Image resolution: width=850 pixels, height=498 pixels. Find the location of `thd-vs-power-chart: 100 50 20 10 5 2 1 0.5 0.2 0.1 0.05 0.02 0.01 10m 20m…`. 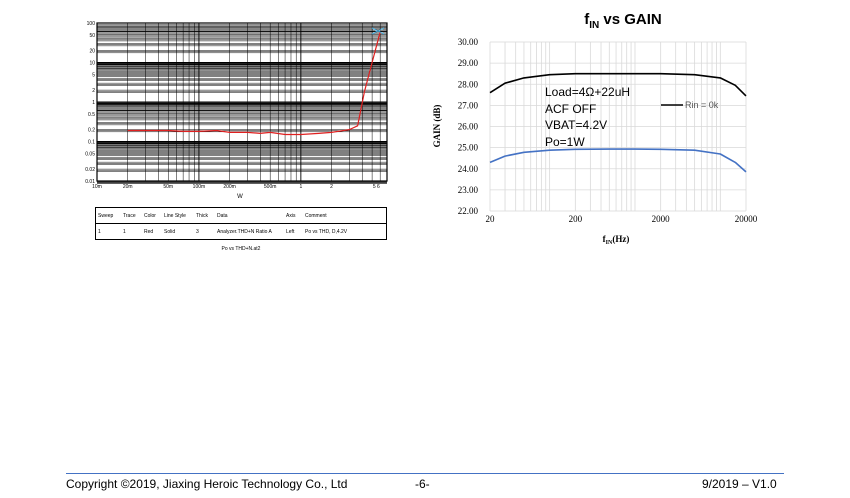

thd-vs-power-chart: 100 50 20 10 5 2 1 0.5 0.2 0.1 0.05 0.02 0.01 10m 20m… is located at coordinates (236, 110).